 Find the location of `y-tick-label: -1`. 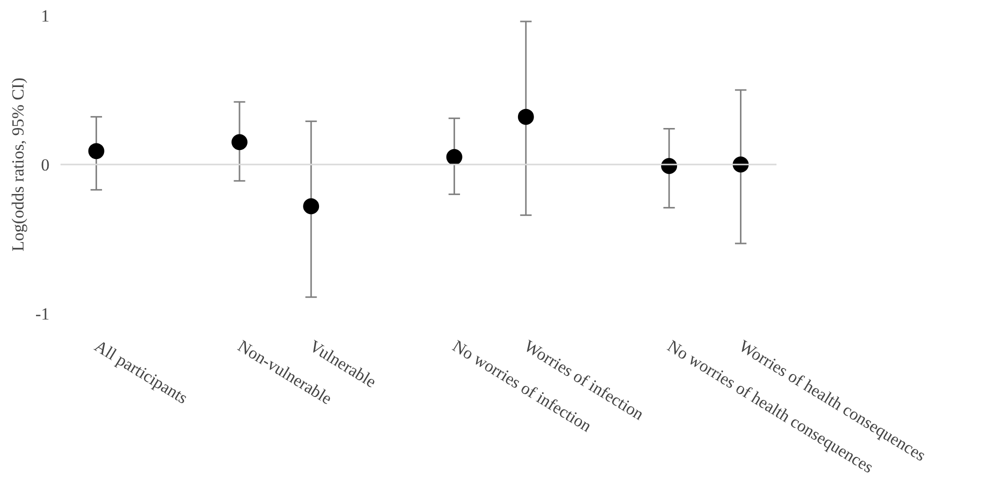

y-tick-label: -1 is located at coordinates (42, 314).